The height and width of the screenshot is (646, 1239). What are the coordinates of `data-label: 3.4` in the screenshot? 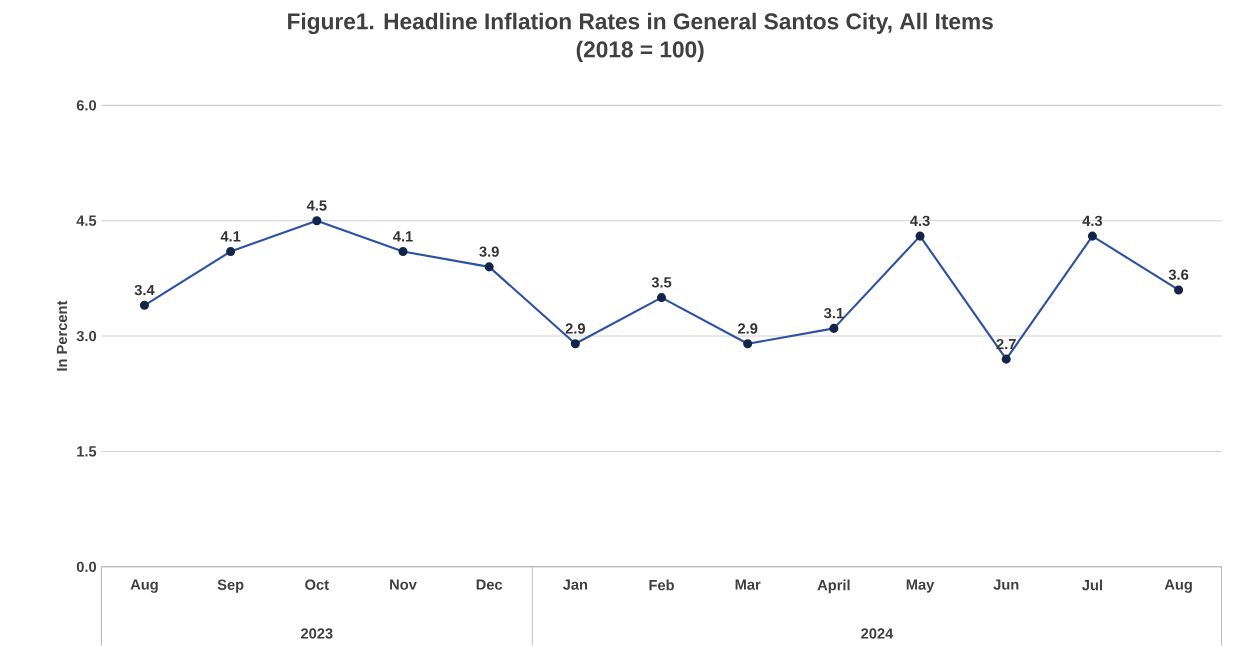 It's located at (144, 290).